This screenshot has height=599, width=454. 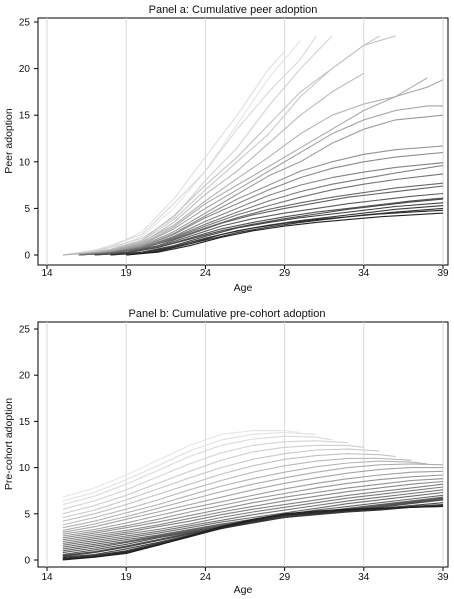 I want to click on panel-a-xtick-label: 24, so click(x=206, y=273).